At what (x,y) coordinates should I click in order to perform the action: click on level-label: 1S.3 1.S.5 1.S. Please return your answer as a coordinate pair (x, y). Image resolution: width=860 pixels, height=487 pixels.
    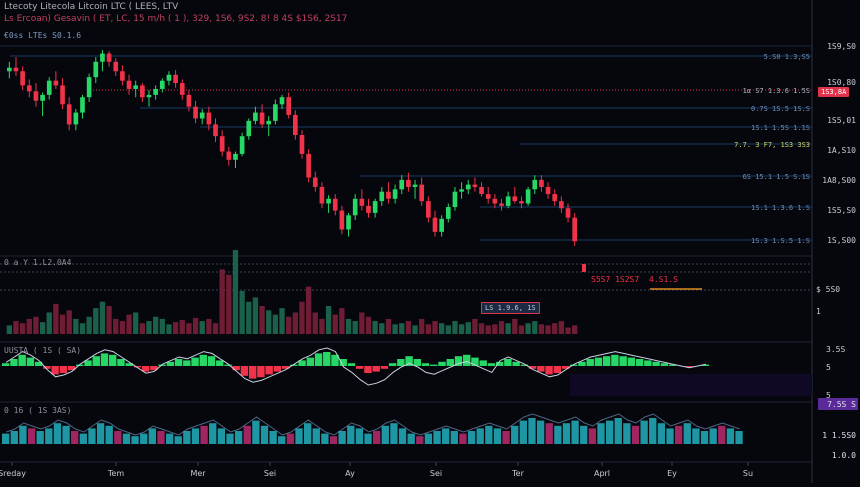
    Looking at the image, I should click on (780, 241).